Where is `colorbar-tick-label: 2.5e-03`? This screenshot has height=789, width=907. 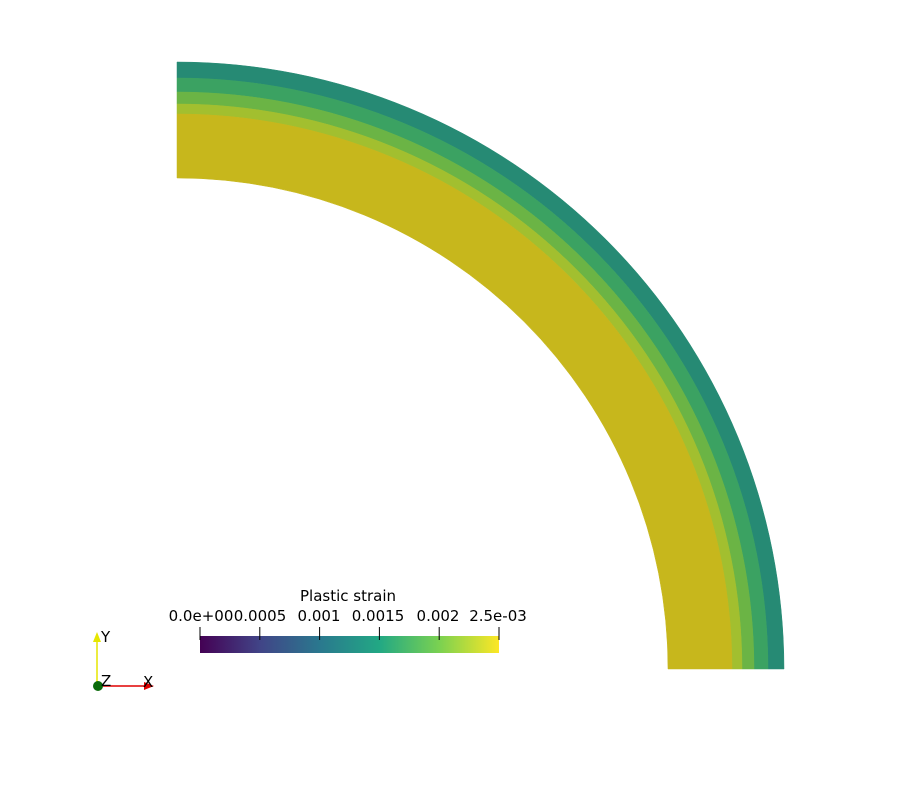
colorbar-tick-label: 2.5e-03 is located at coordinates (498, 616).